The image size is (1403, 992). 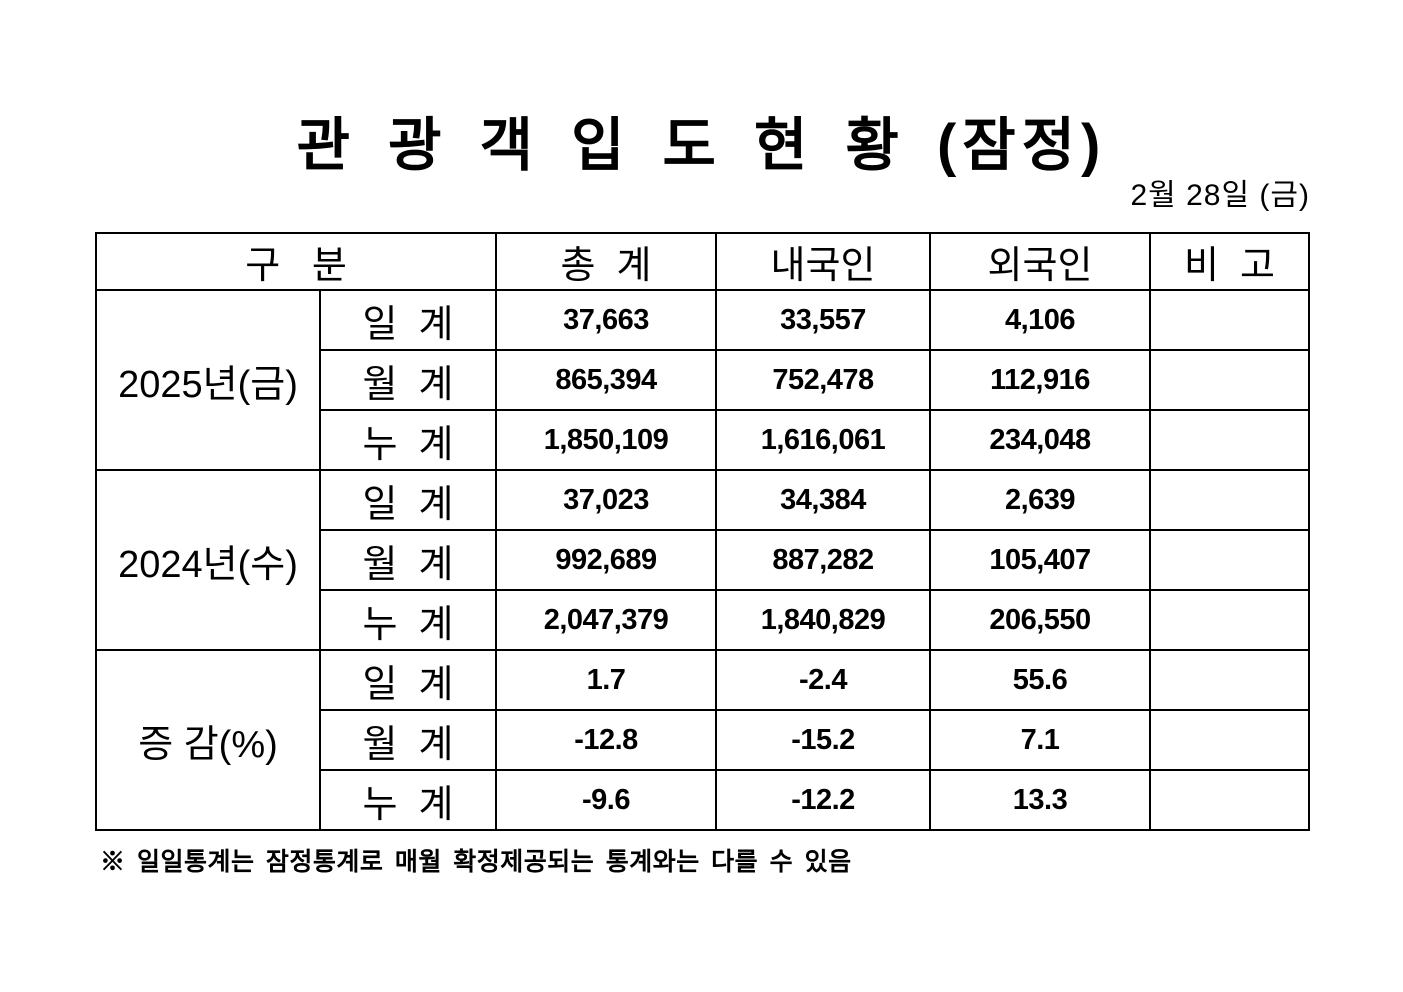 I want to click on report-date: 2월 28일 (금), so click(x=1220, y=195).